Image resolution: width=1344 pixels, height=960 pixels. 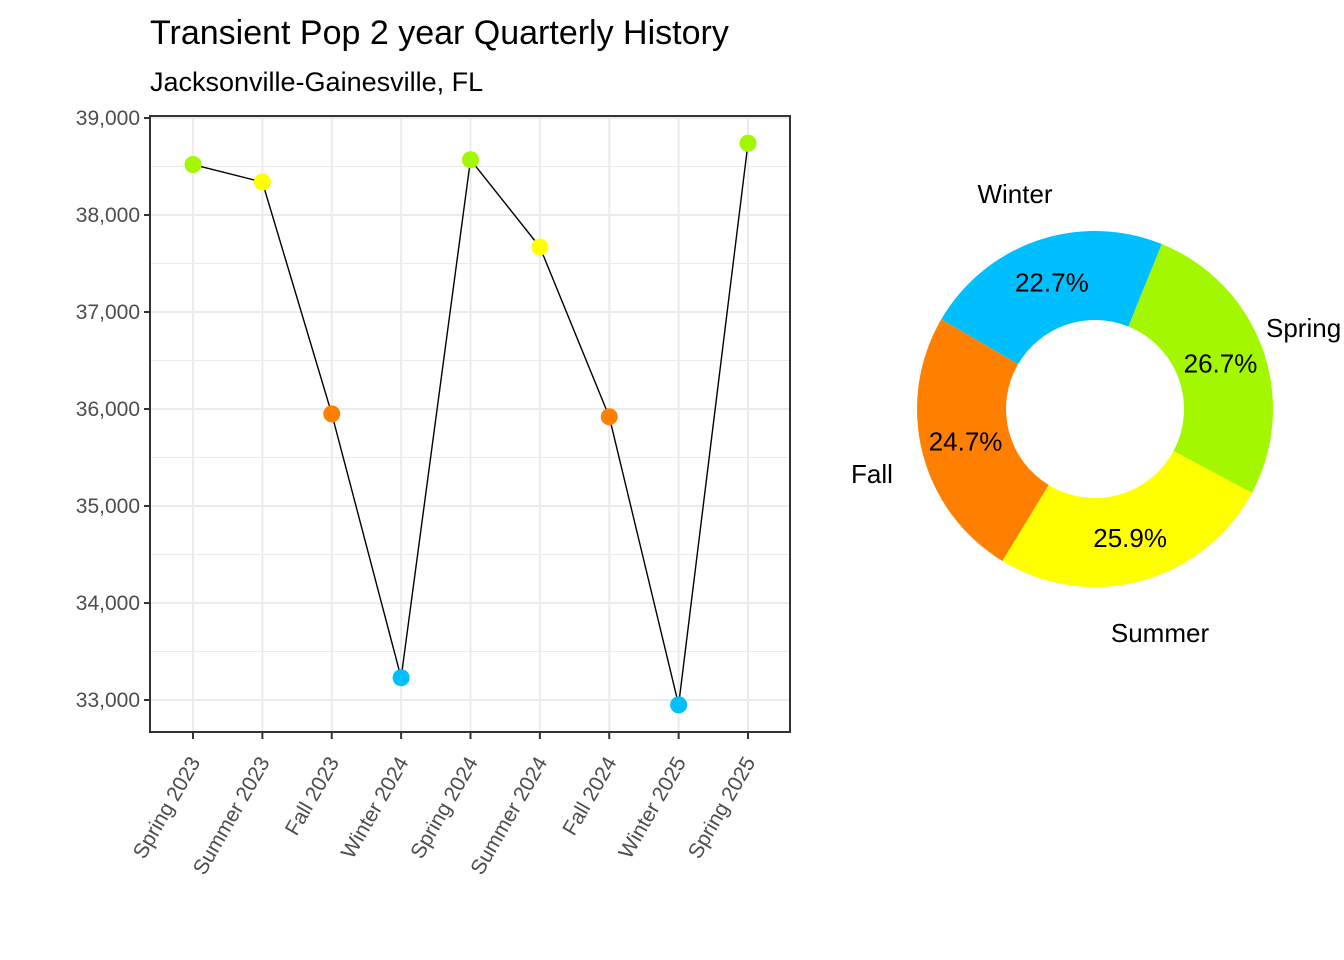 I want to click on chart-subtitle: Jacksonville-Gainesville, FL, so click(x=316, y=82).